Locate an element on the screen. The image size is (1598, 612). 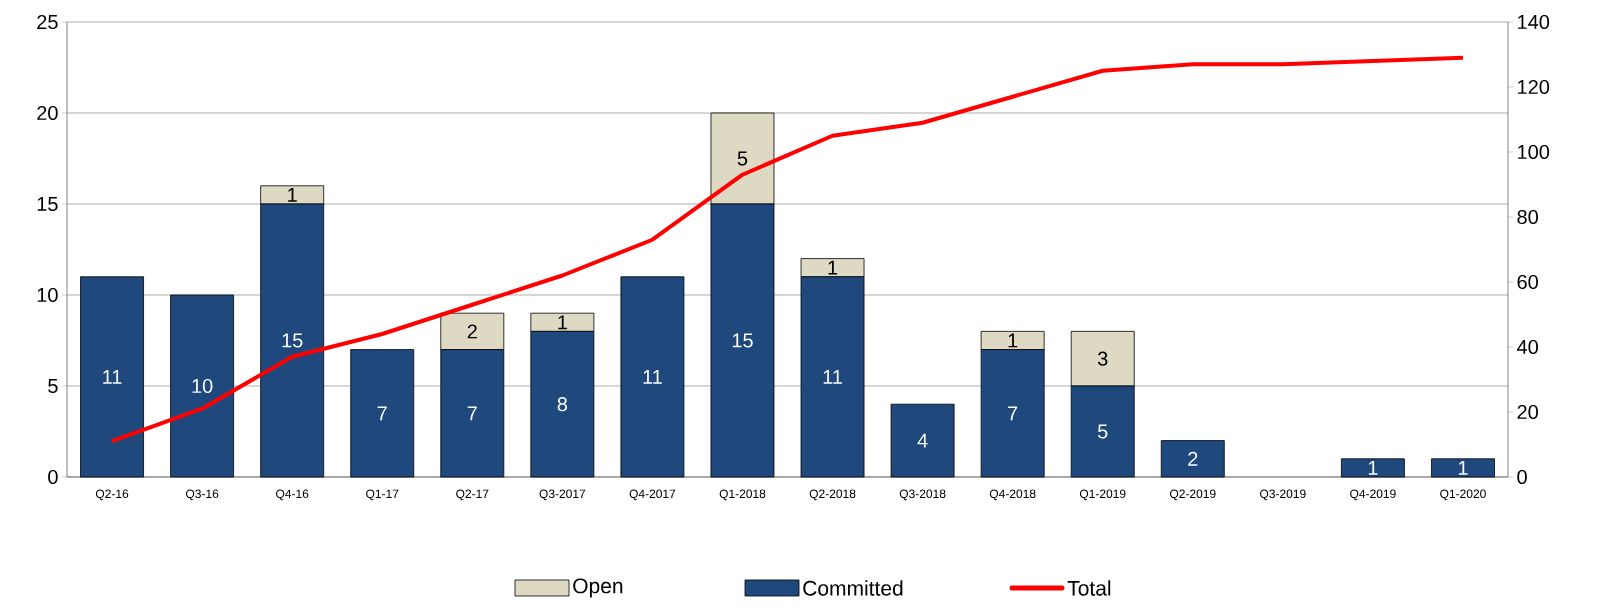
data-label: 8 is located at coordinates (562, 404).